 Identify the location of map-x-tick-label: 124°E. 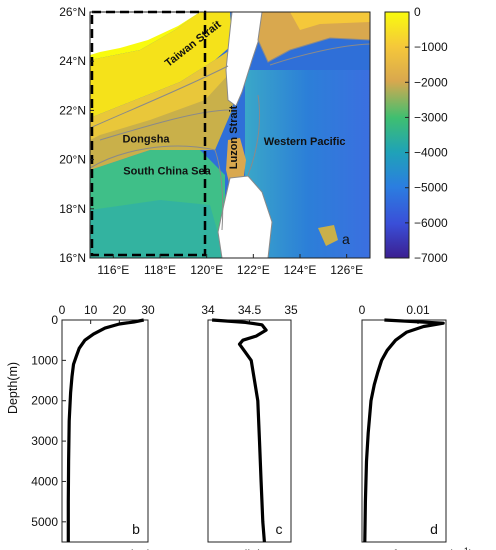
(300, 270).